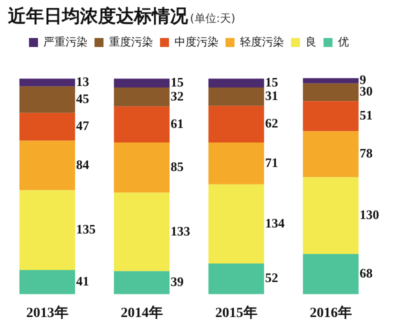 The height and width of the screenshot is (325, 400). What do you see at coordinates (141, 313) in the screenshot?
I see `x-tick-label: 2014年` at bounding box center [141, 313].